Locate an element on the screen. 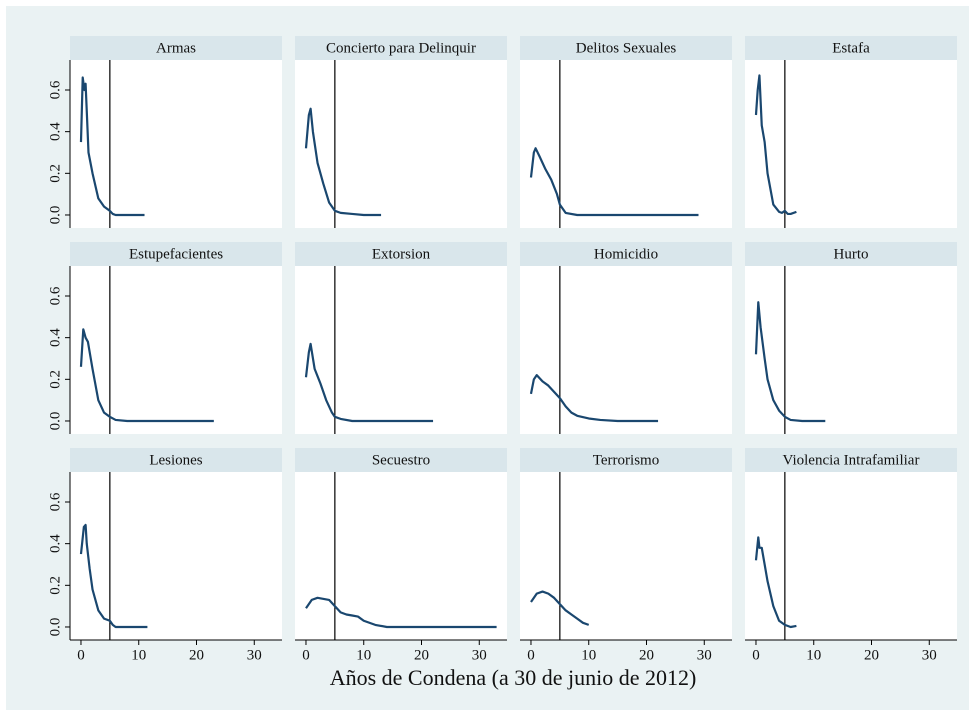 The image size is (977, 717). panel-title: Homicidio is located at coordinates (626, 254).